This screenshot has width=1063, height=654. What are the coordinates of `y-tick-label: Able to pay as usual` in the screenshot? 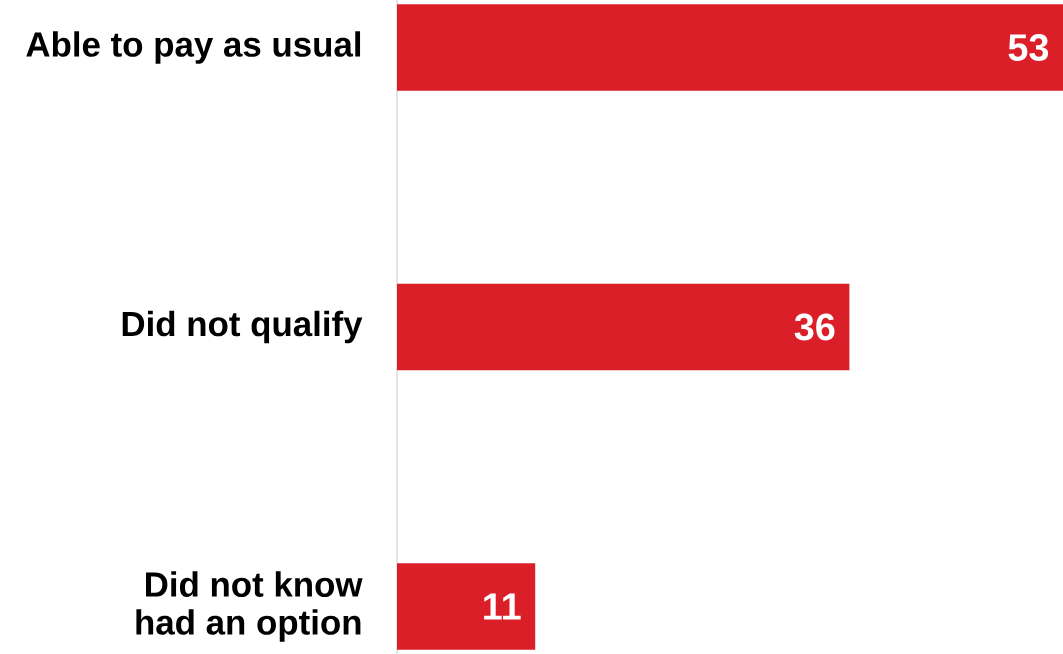 It's located at (193, 47).